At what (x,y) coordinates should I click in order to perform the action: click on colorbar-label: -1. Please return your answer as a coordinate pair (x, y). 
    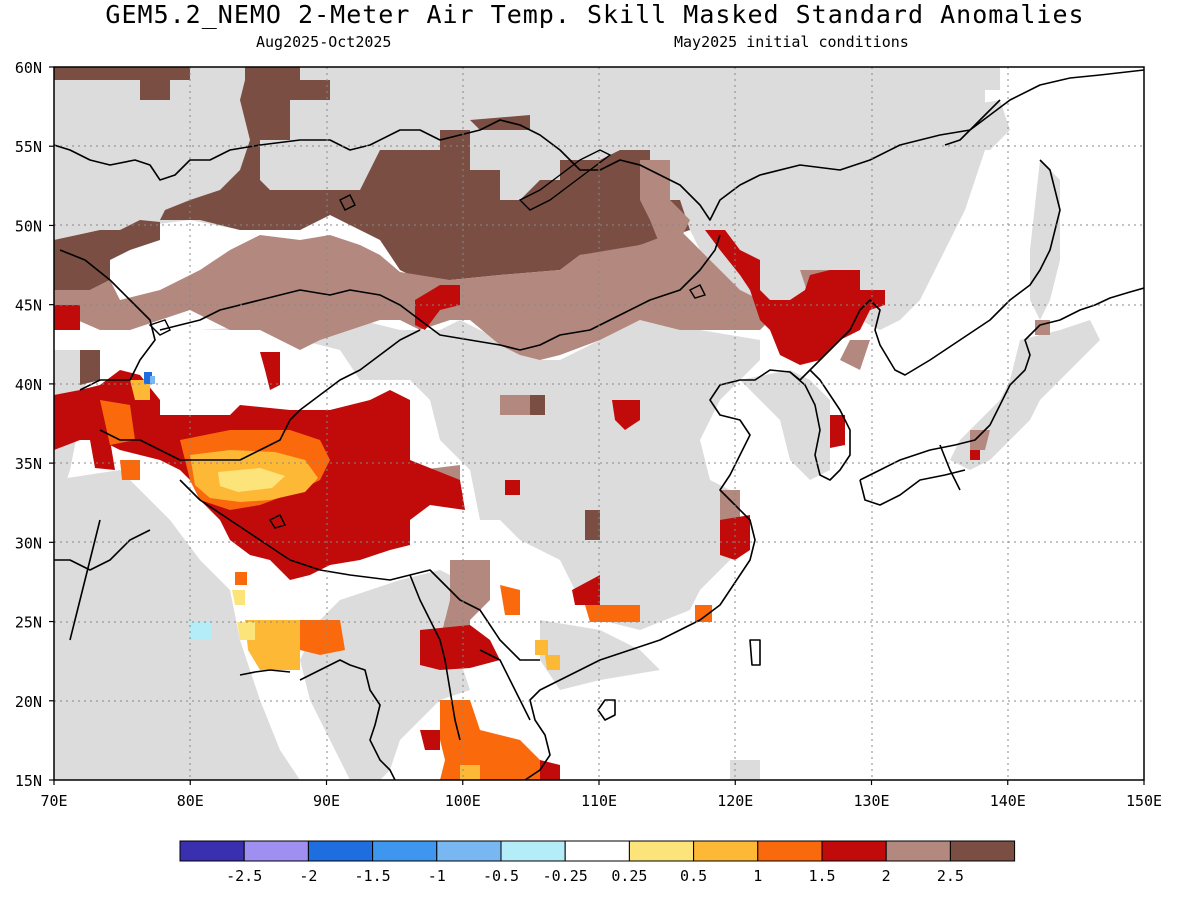
    Looking at the image, I should click on (437, 876).